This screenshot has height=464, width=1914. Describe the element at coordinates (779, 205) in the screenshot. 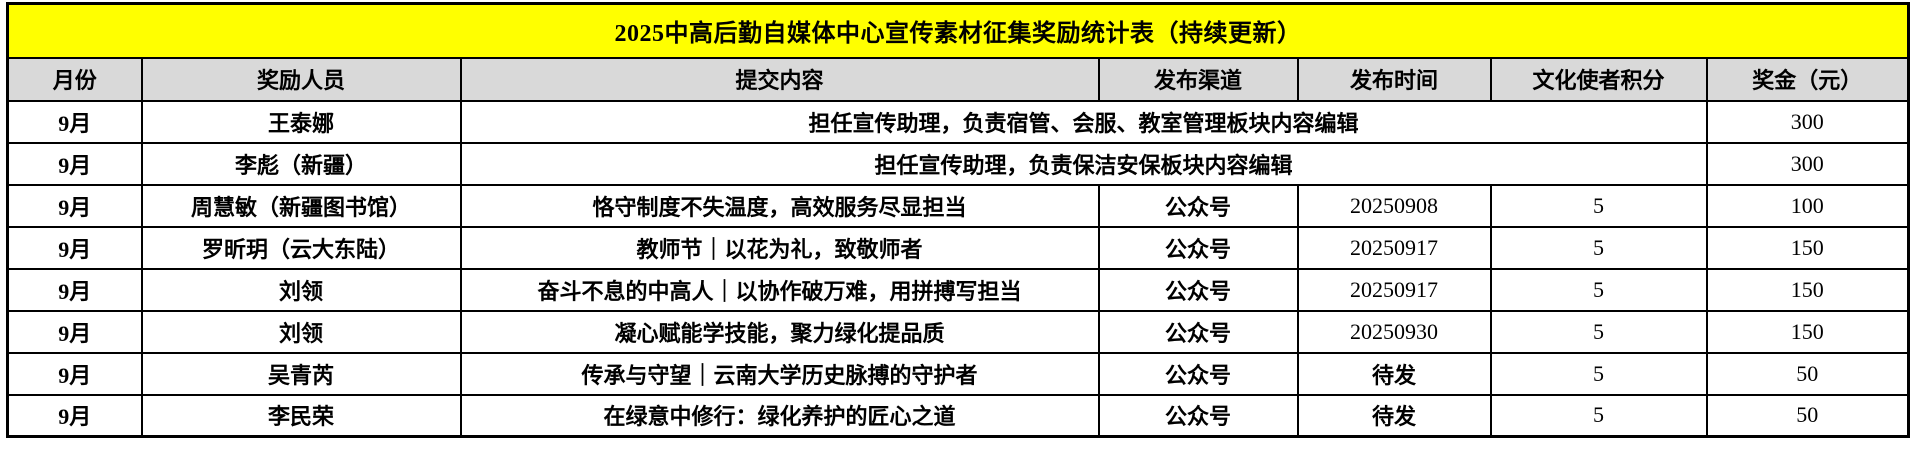

I see `cell-content: 恪守制度不失温度，高效服务尽显担当` at that location.